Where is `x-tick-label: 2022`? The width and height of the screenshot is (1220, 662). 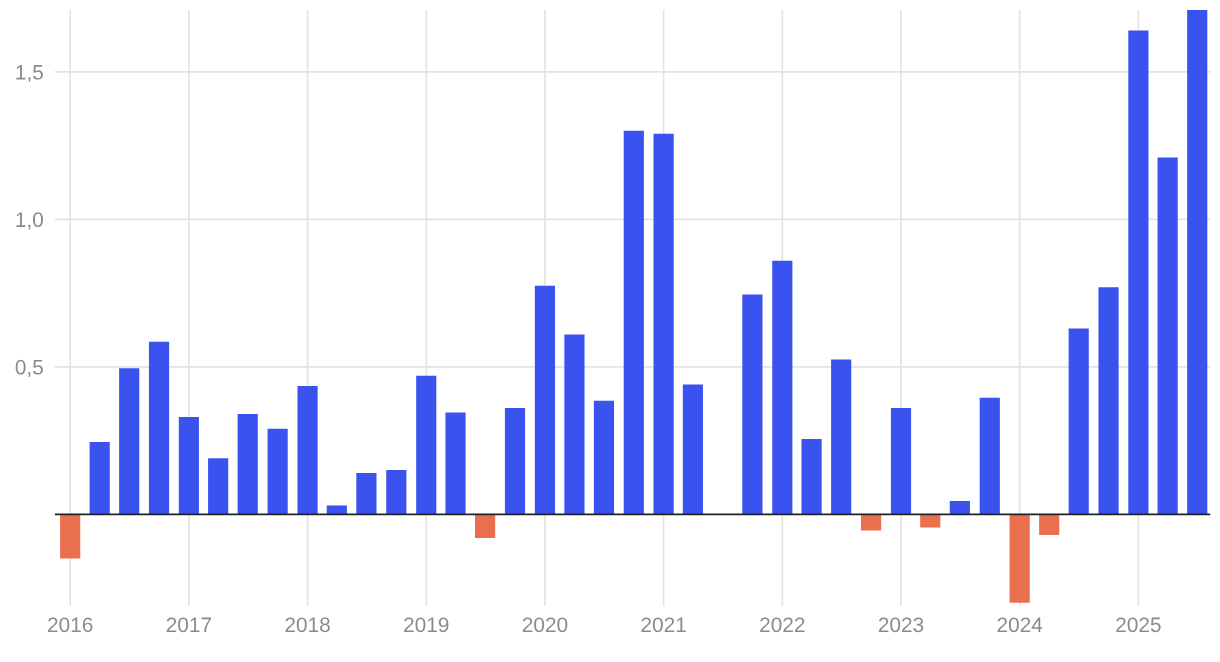 x-tick-label: 2022 is located at coordinates (782, 625).